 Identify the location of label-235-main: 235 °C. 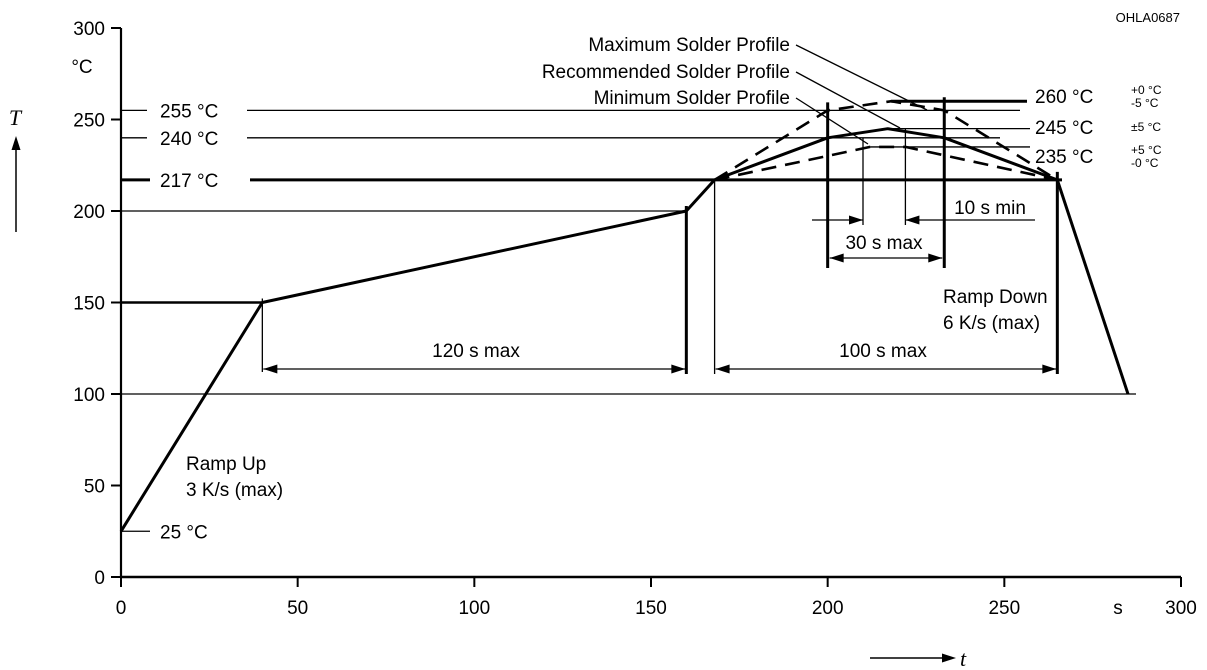
(1064, 157).